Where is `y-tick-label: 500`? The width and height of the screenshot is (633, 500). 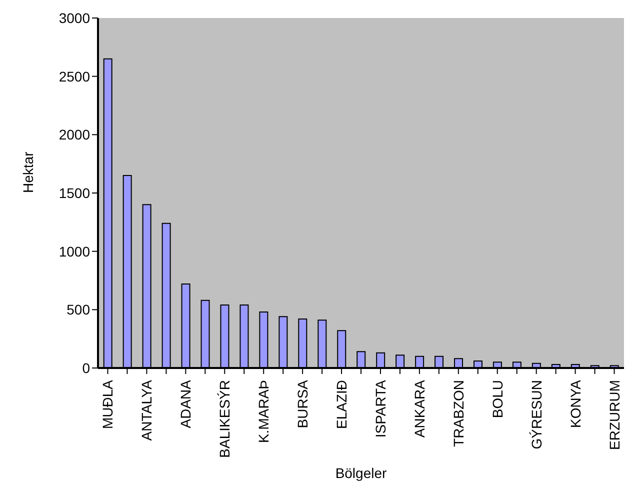 y-tick-label: 500 is located at coordinates (78, 310).